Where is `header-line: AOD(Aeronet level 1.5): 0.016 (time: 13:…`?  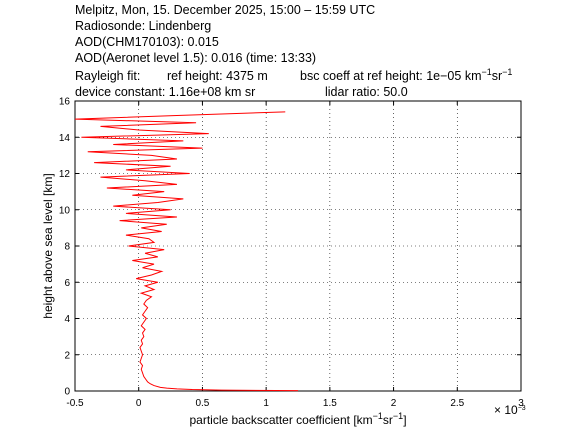
header-line: AOD(Aeronet level 1.5): 0.016 (time: 13:… is located at coordinates (195, 58).